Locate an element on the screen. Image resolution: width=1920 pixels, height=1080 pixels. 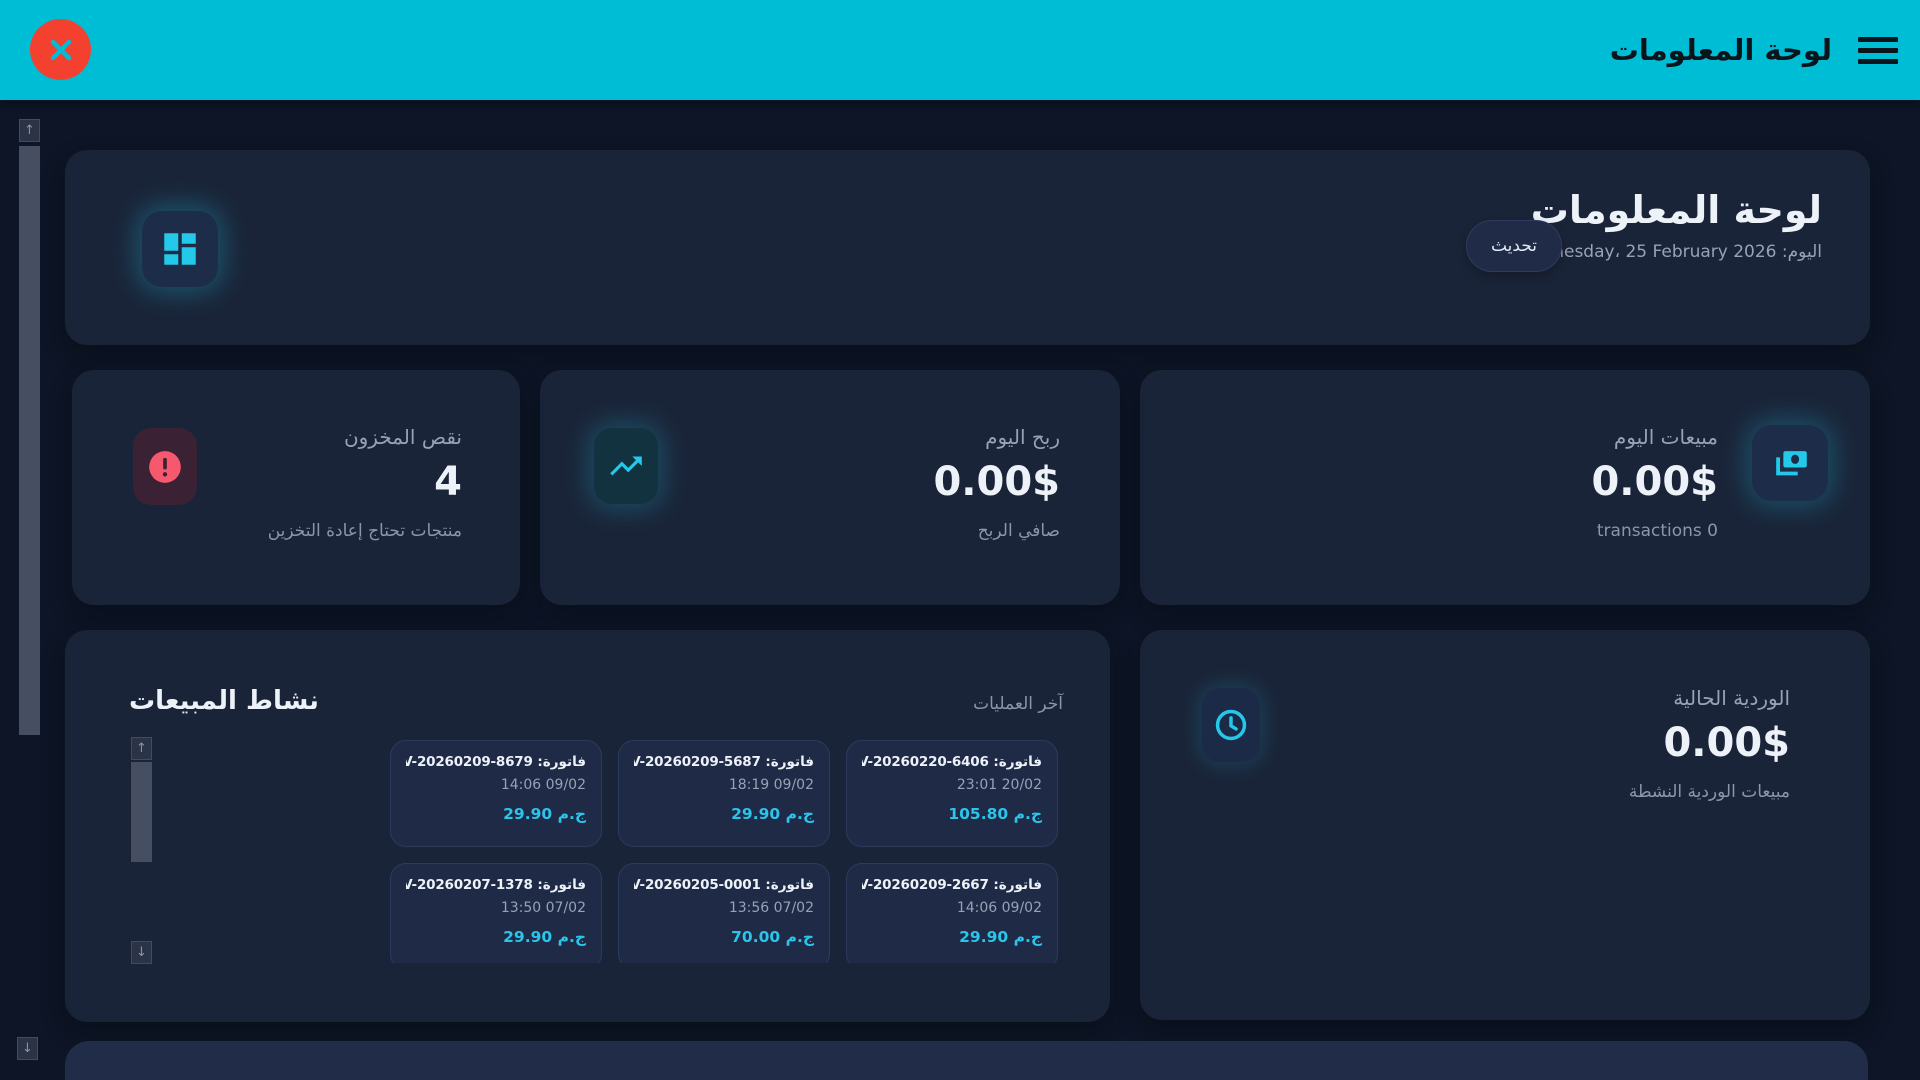
topbar: لوحة المعلومات is located at coordinates (960, 50).